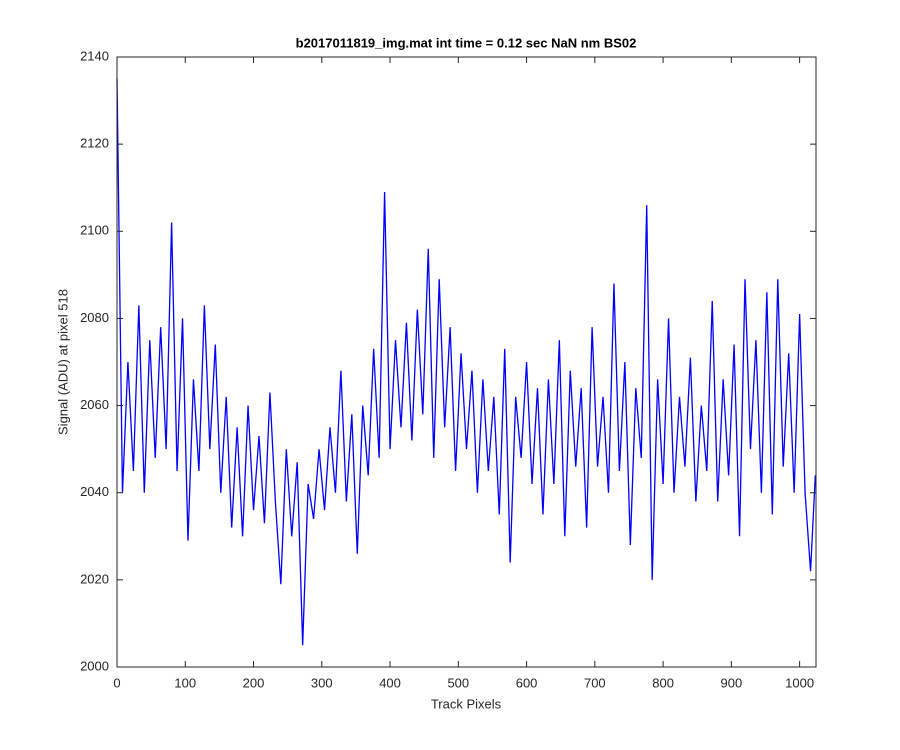  I want to click on y-tick-label: 2100, so click(94, 230).